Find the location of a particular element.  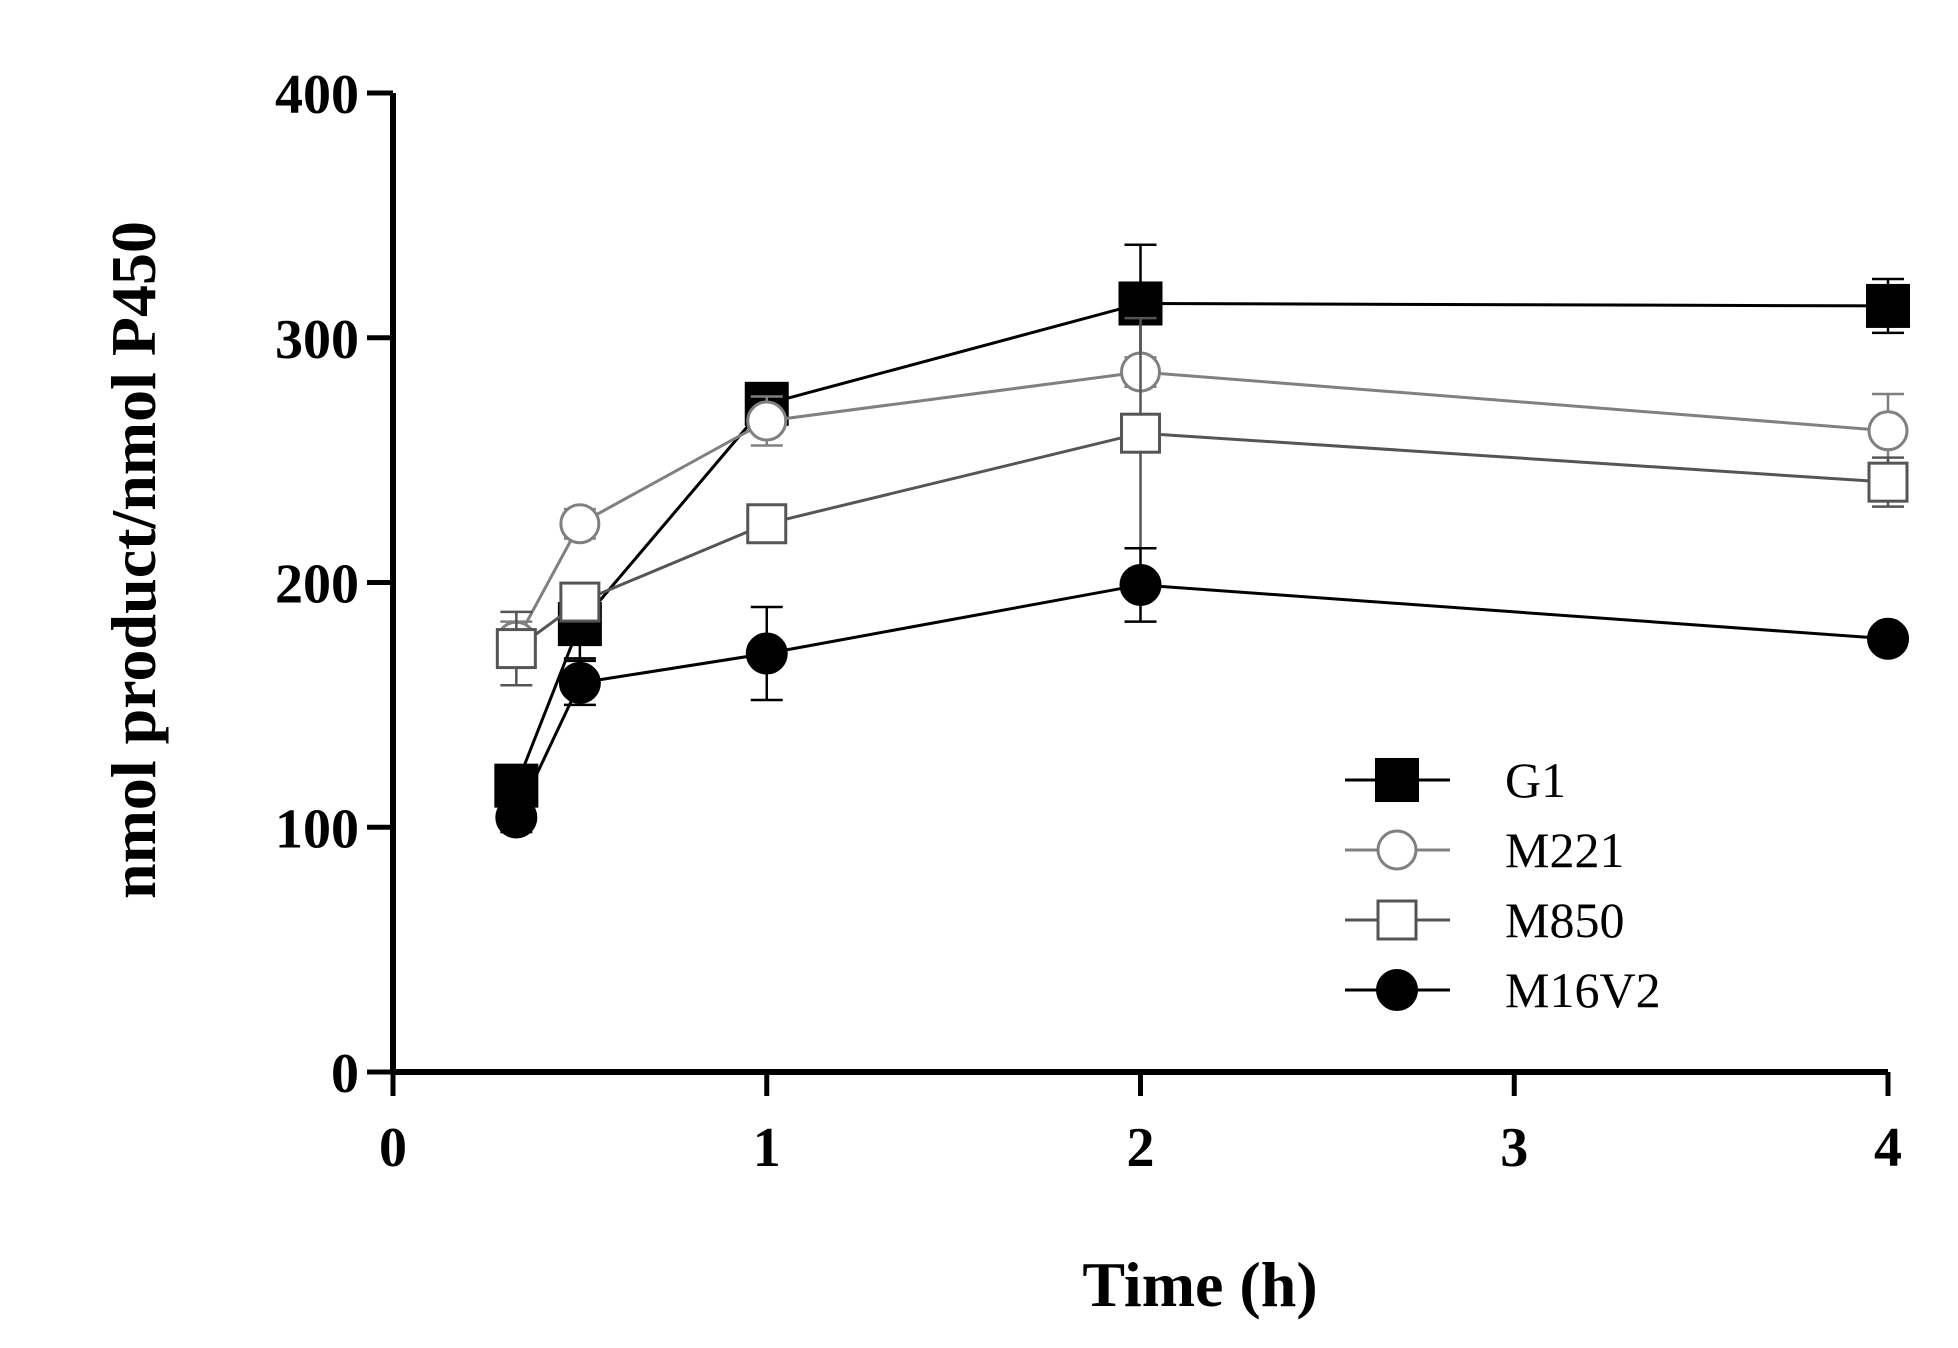

legend-label: M16V2 is located at coordinates (1583, 990).